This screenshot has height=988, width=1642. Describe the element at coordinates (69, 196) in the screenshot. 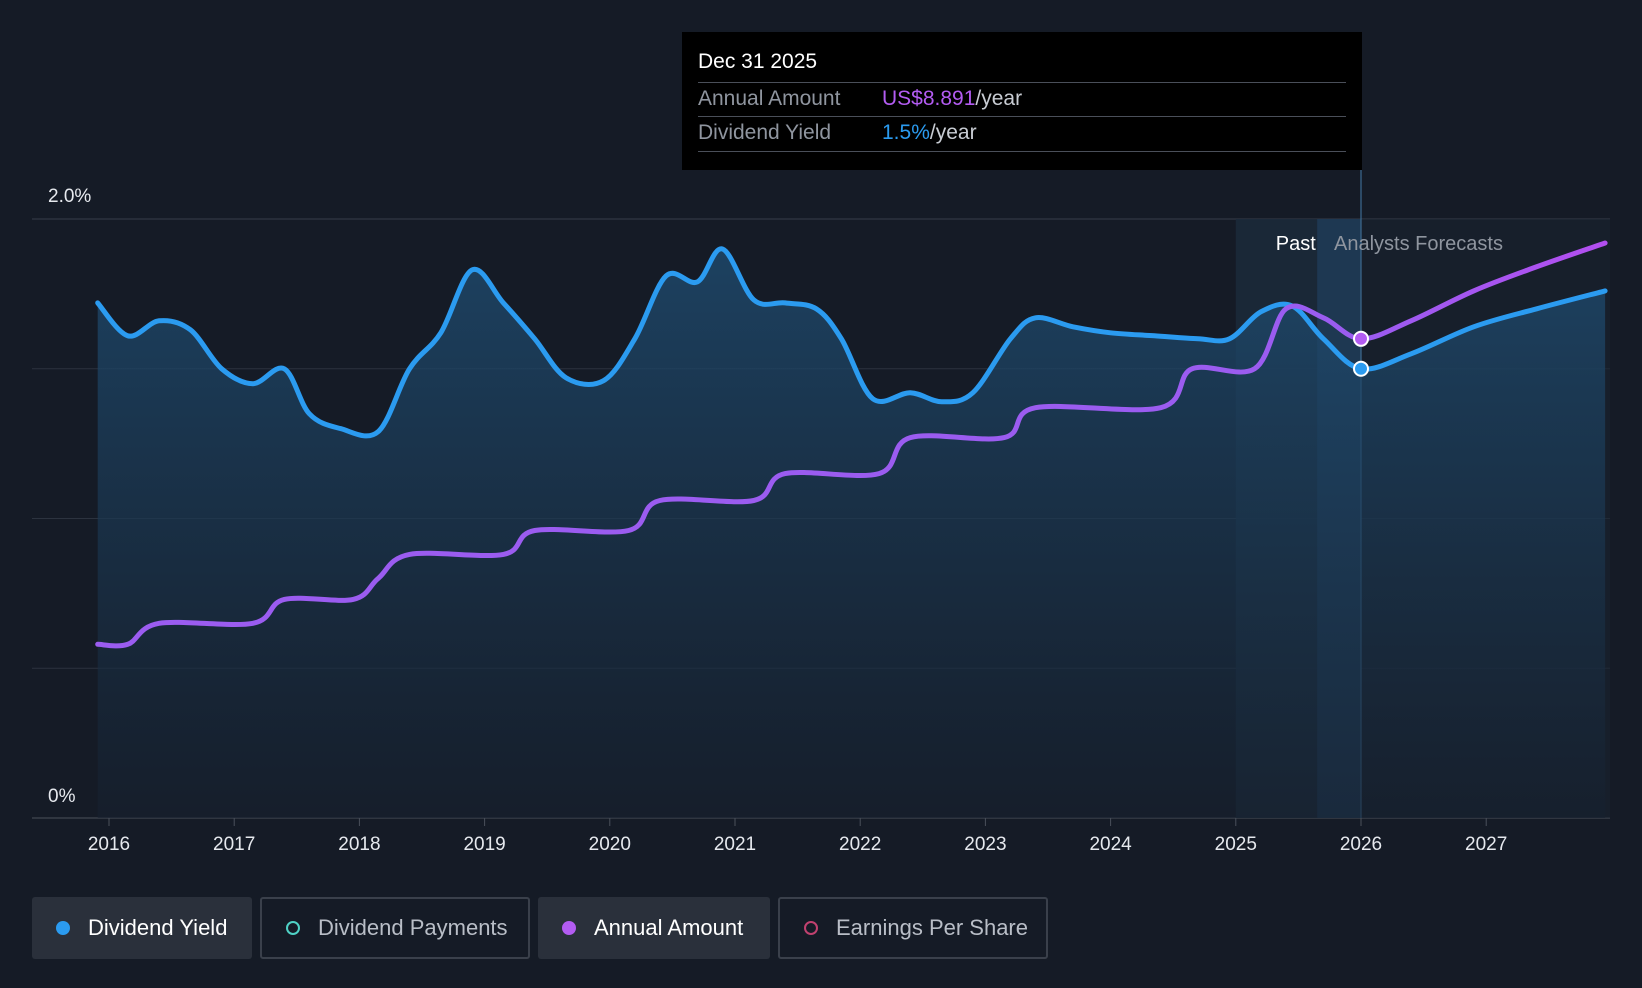

I see `y-tick-label: 2.0%` at that location.